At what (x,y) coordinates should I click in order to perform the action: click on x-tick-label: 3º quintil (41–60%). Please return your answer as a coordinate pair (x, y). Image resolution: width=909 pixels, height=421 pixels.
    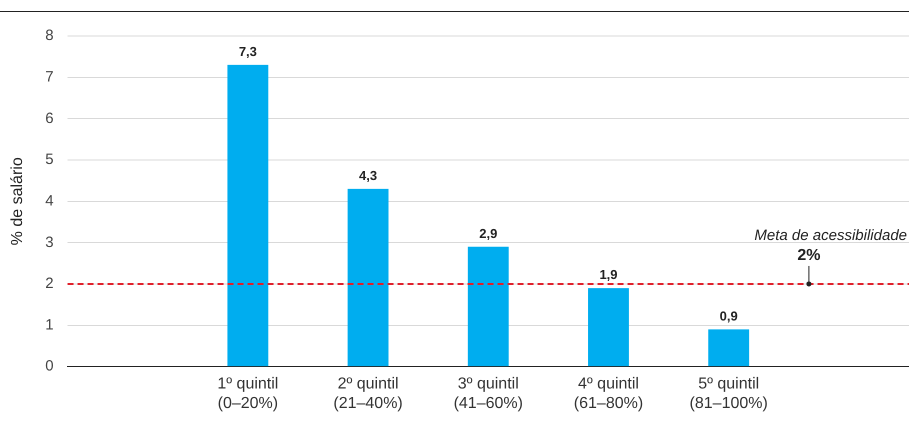
    Looking at the image, I should click on (488, 394).